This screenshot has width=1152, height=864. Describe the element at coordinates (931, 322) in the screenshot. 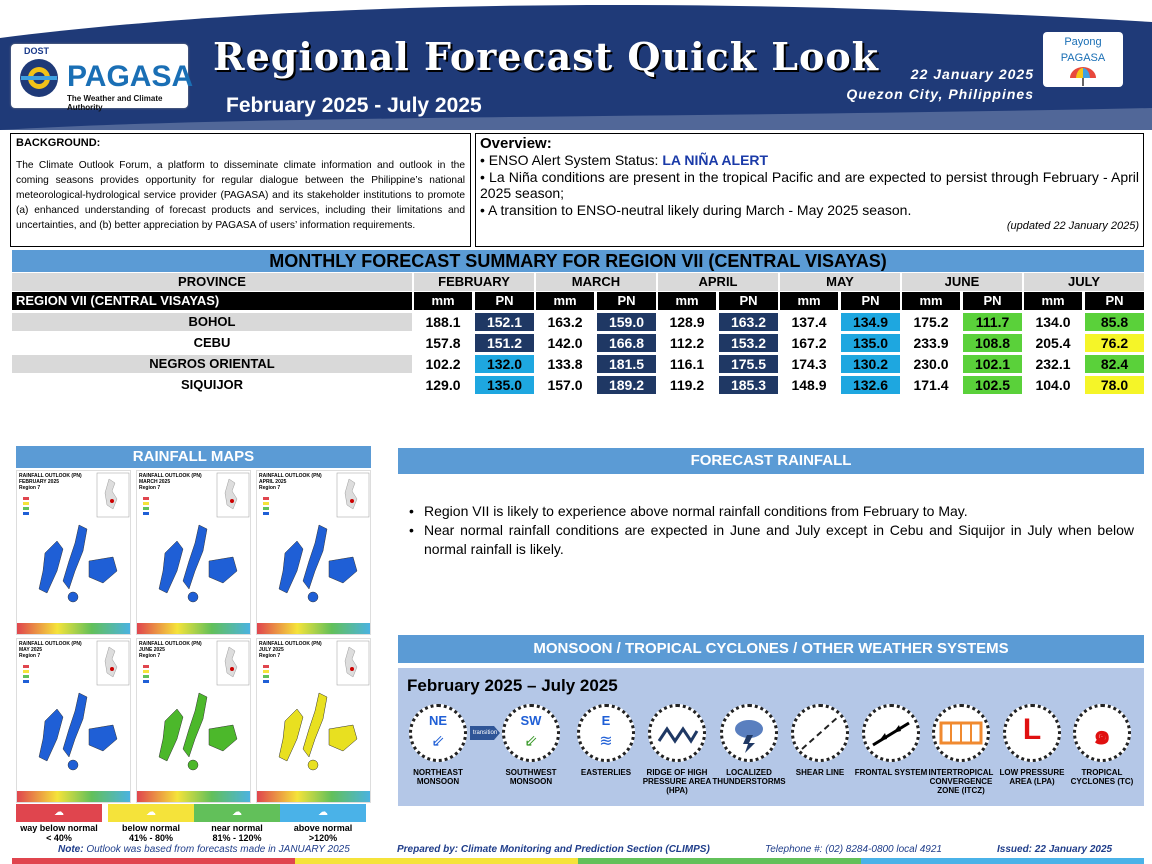

I see `mm-value: 175.2` at that location.